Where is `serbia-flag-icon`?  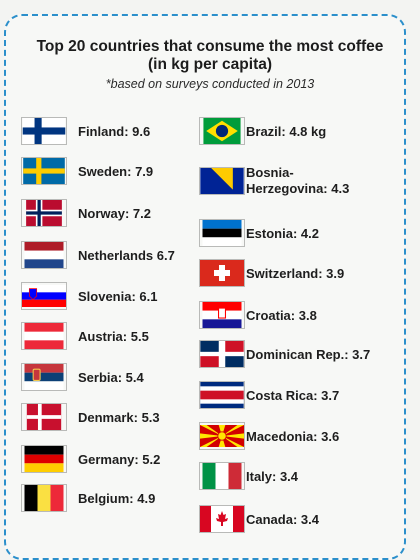 serbia-flag-icon is located at coordinates (44, 377).